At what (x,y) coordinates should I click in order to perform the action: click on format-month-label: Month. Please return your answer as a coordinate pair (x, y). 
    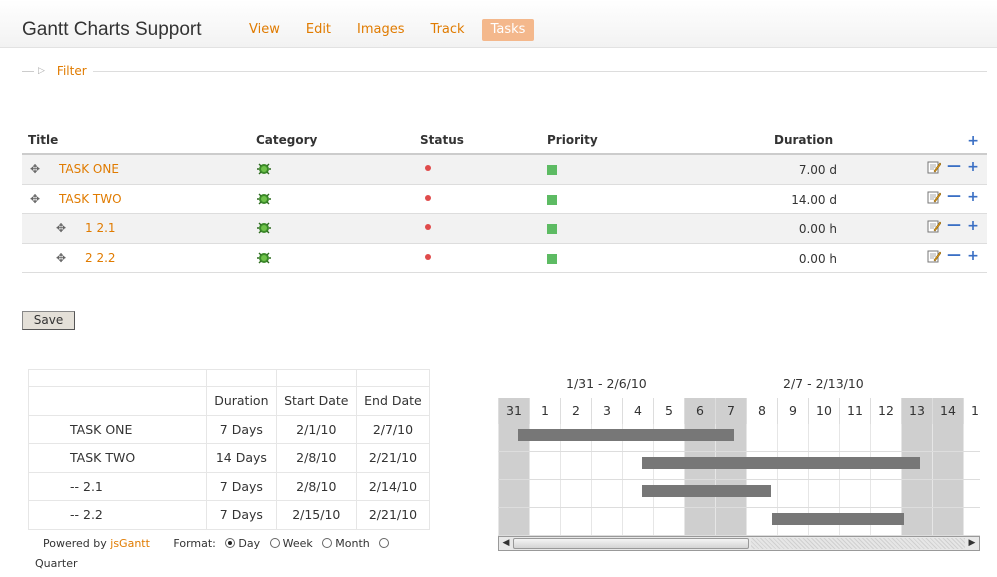
    Looking at the image, I should click on (352, 543).